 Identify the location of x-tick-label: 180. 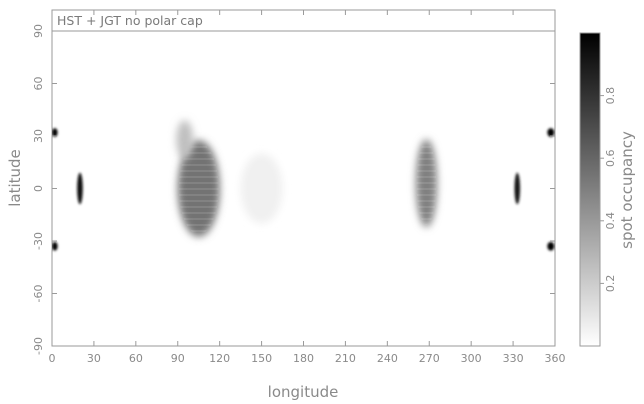
(303, 358).